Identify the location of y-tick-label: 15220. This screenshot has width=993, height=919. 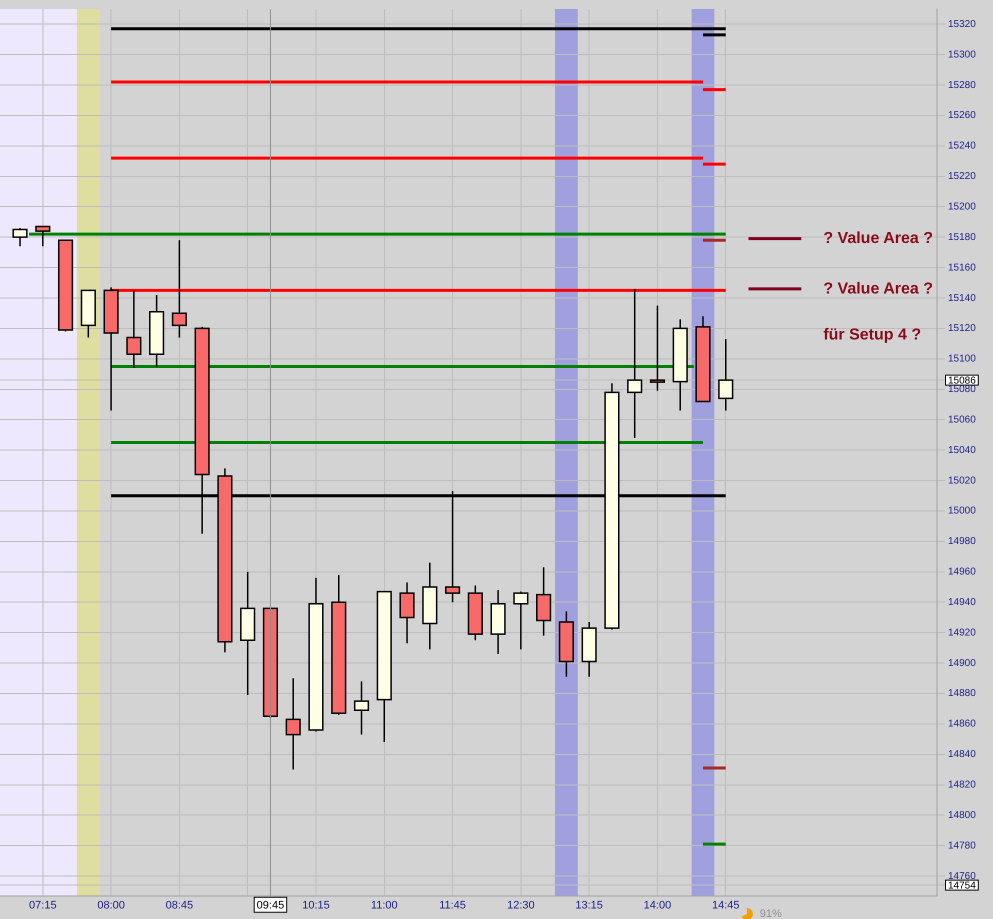
(962, 176).